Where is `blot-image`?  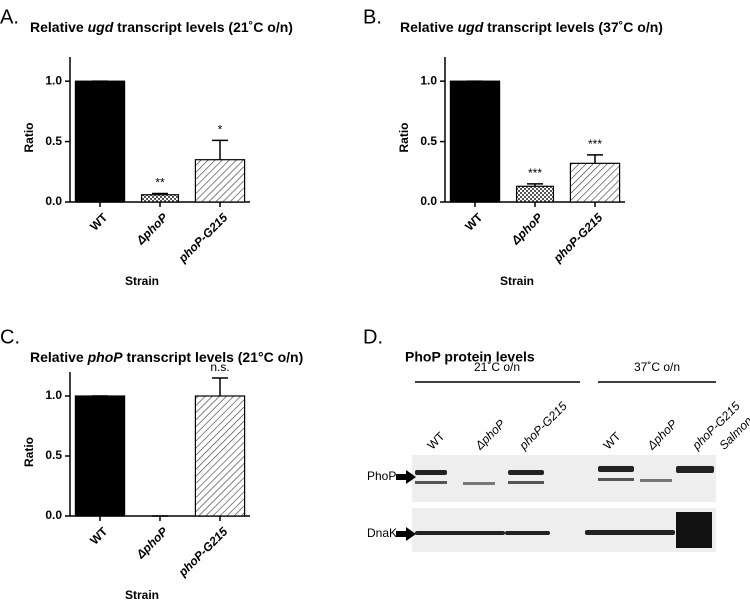
blot-image is located at coordinates (564, 478).